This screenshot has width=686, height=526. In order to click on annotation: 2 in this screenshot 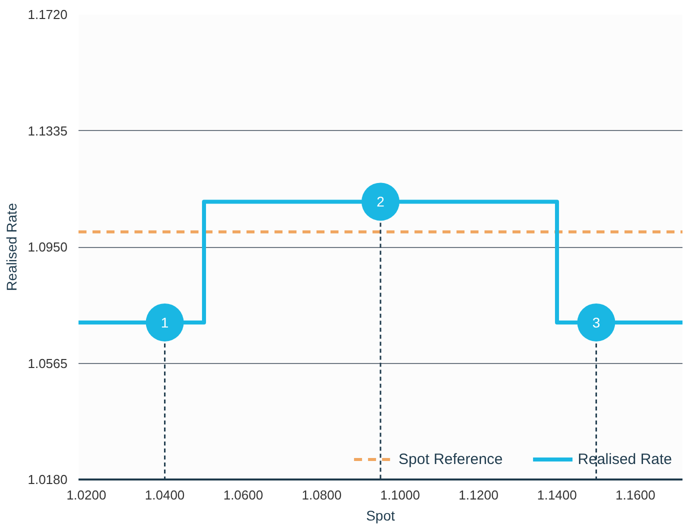, I will do `click(380, 202)`.